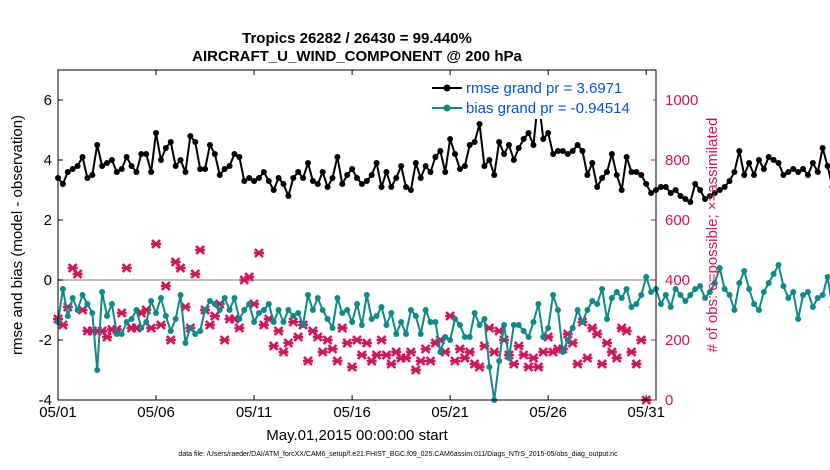  What do you see at coordinates (17, 235) in the screenshot?
I see `y-axis-left-label: rmse and bias (model - observation)` at bounding box center [17, 235].